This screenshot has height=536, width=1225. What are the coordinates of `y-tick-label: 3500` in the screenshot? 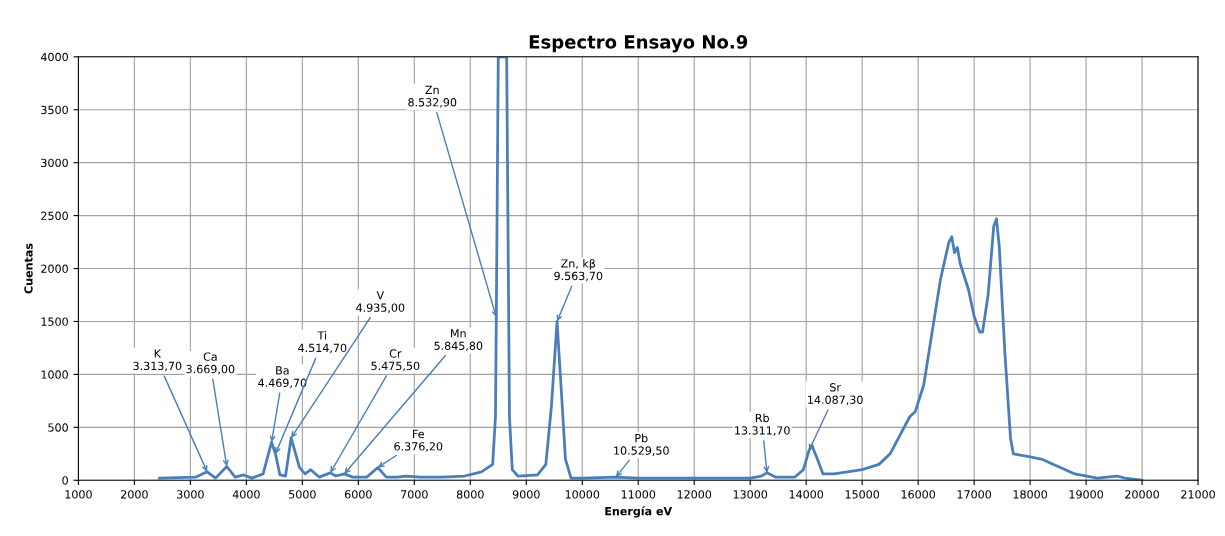 It's located at (54, 110).